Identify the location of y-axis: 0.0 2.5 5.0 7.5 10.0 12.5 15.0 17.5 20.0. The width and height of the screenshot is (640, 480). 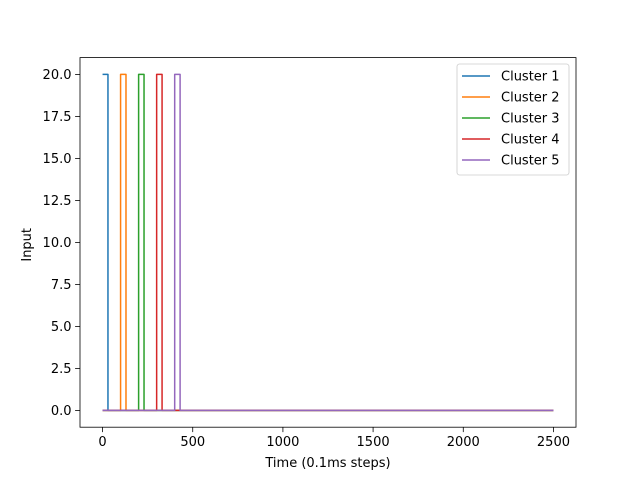
(61, 243).